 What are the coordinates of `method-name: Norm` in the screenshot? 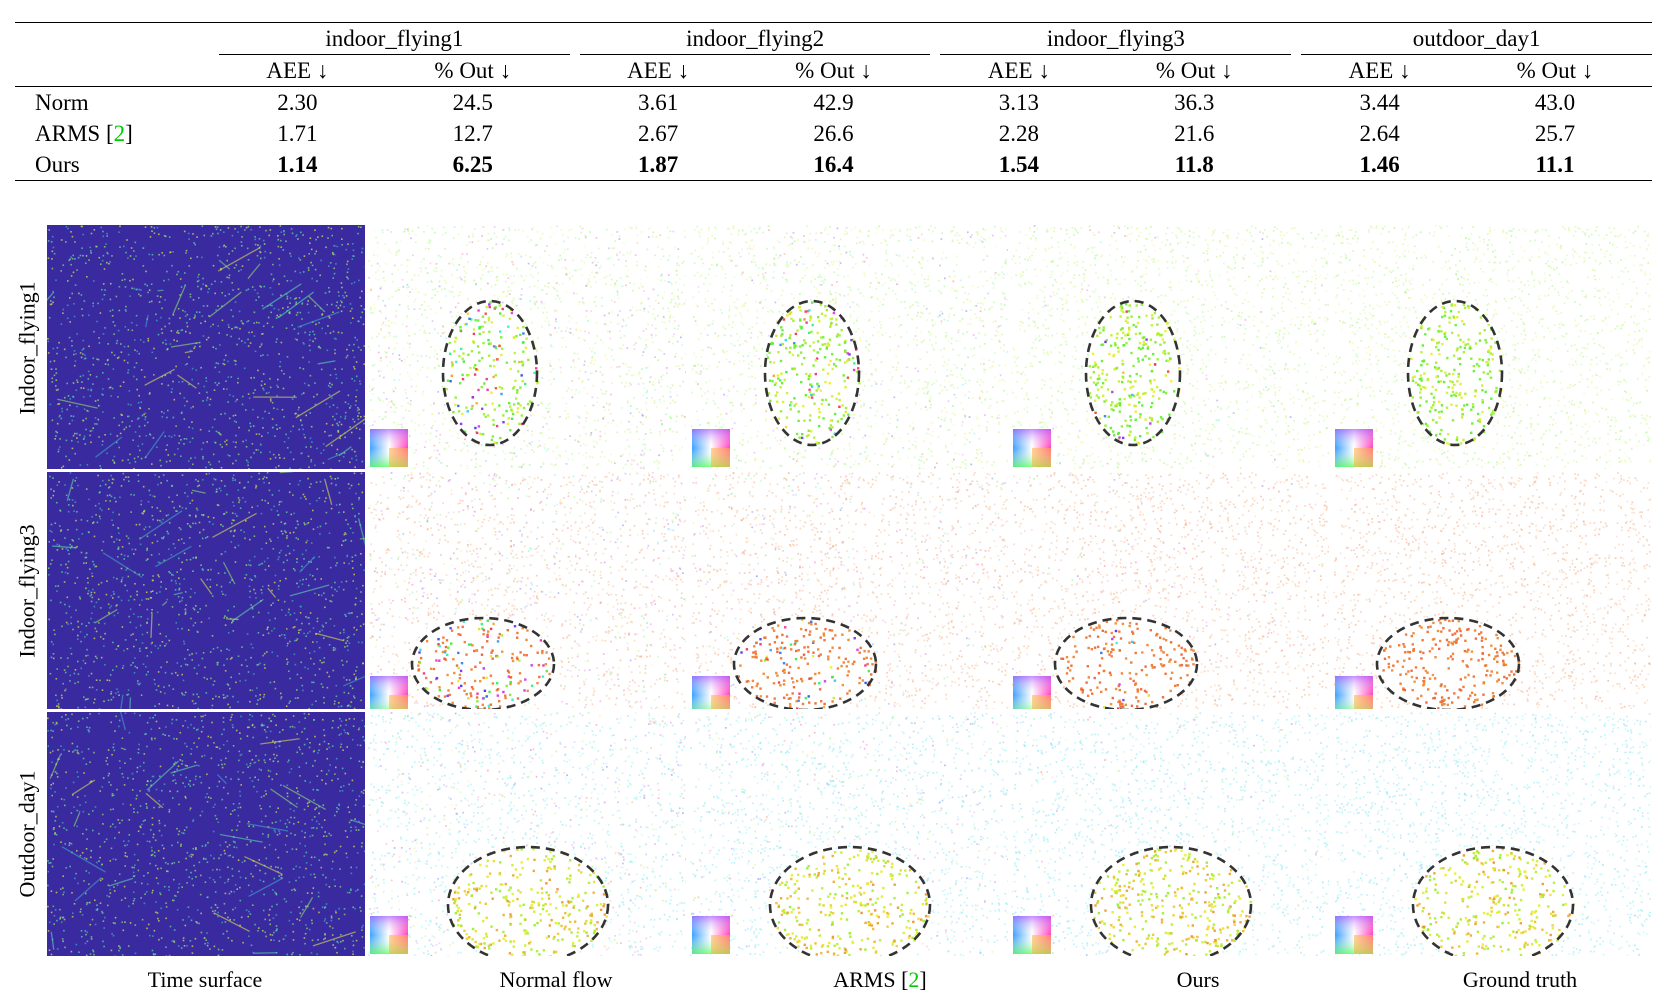 It's located at (112, 103).